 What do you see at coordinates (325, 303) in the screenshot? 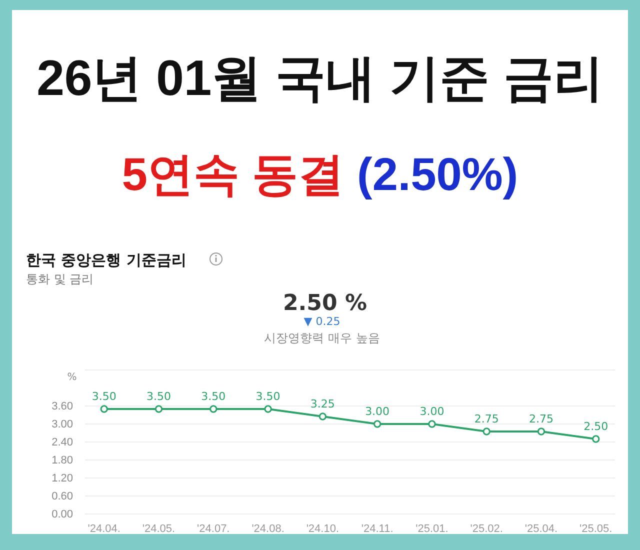
I see `text: 2.50 %` at bounding box center [325, 303].